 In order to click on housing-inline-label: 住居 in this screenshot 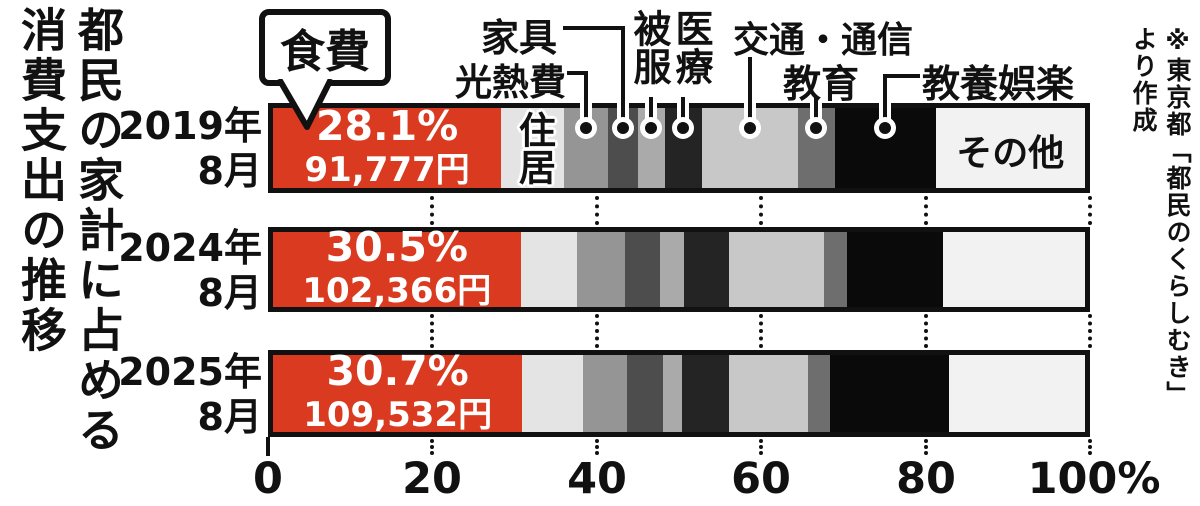, I will do `click(534, 148)`.